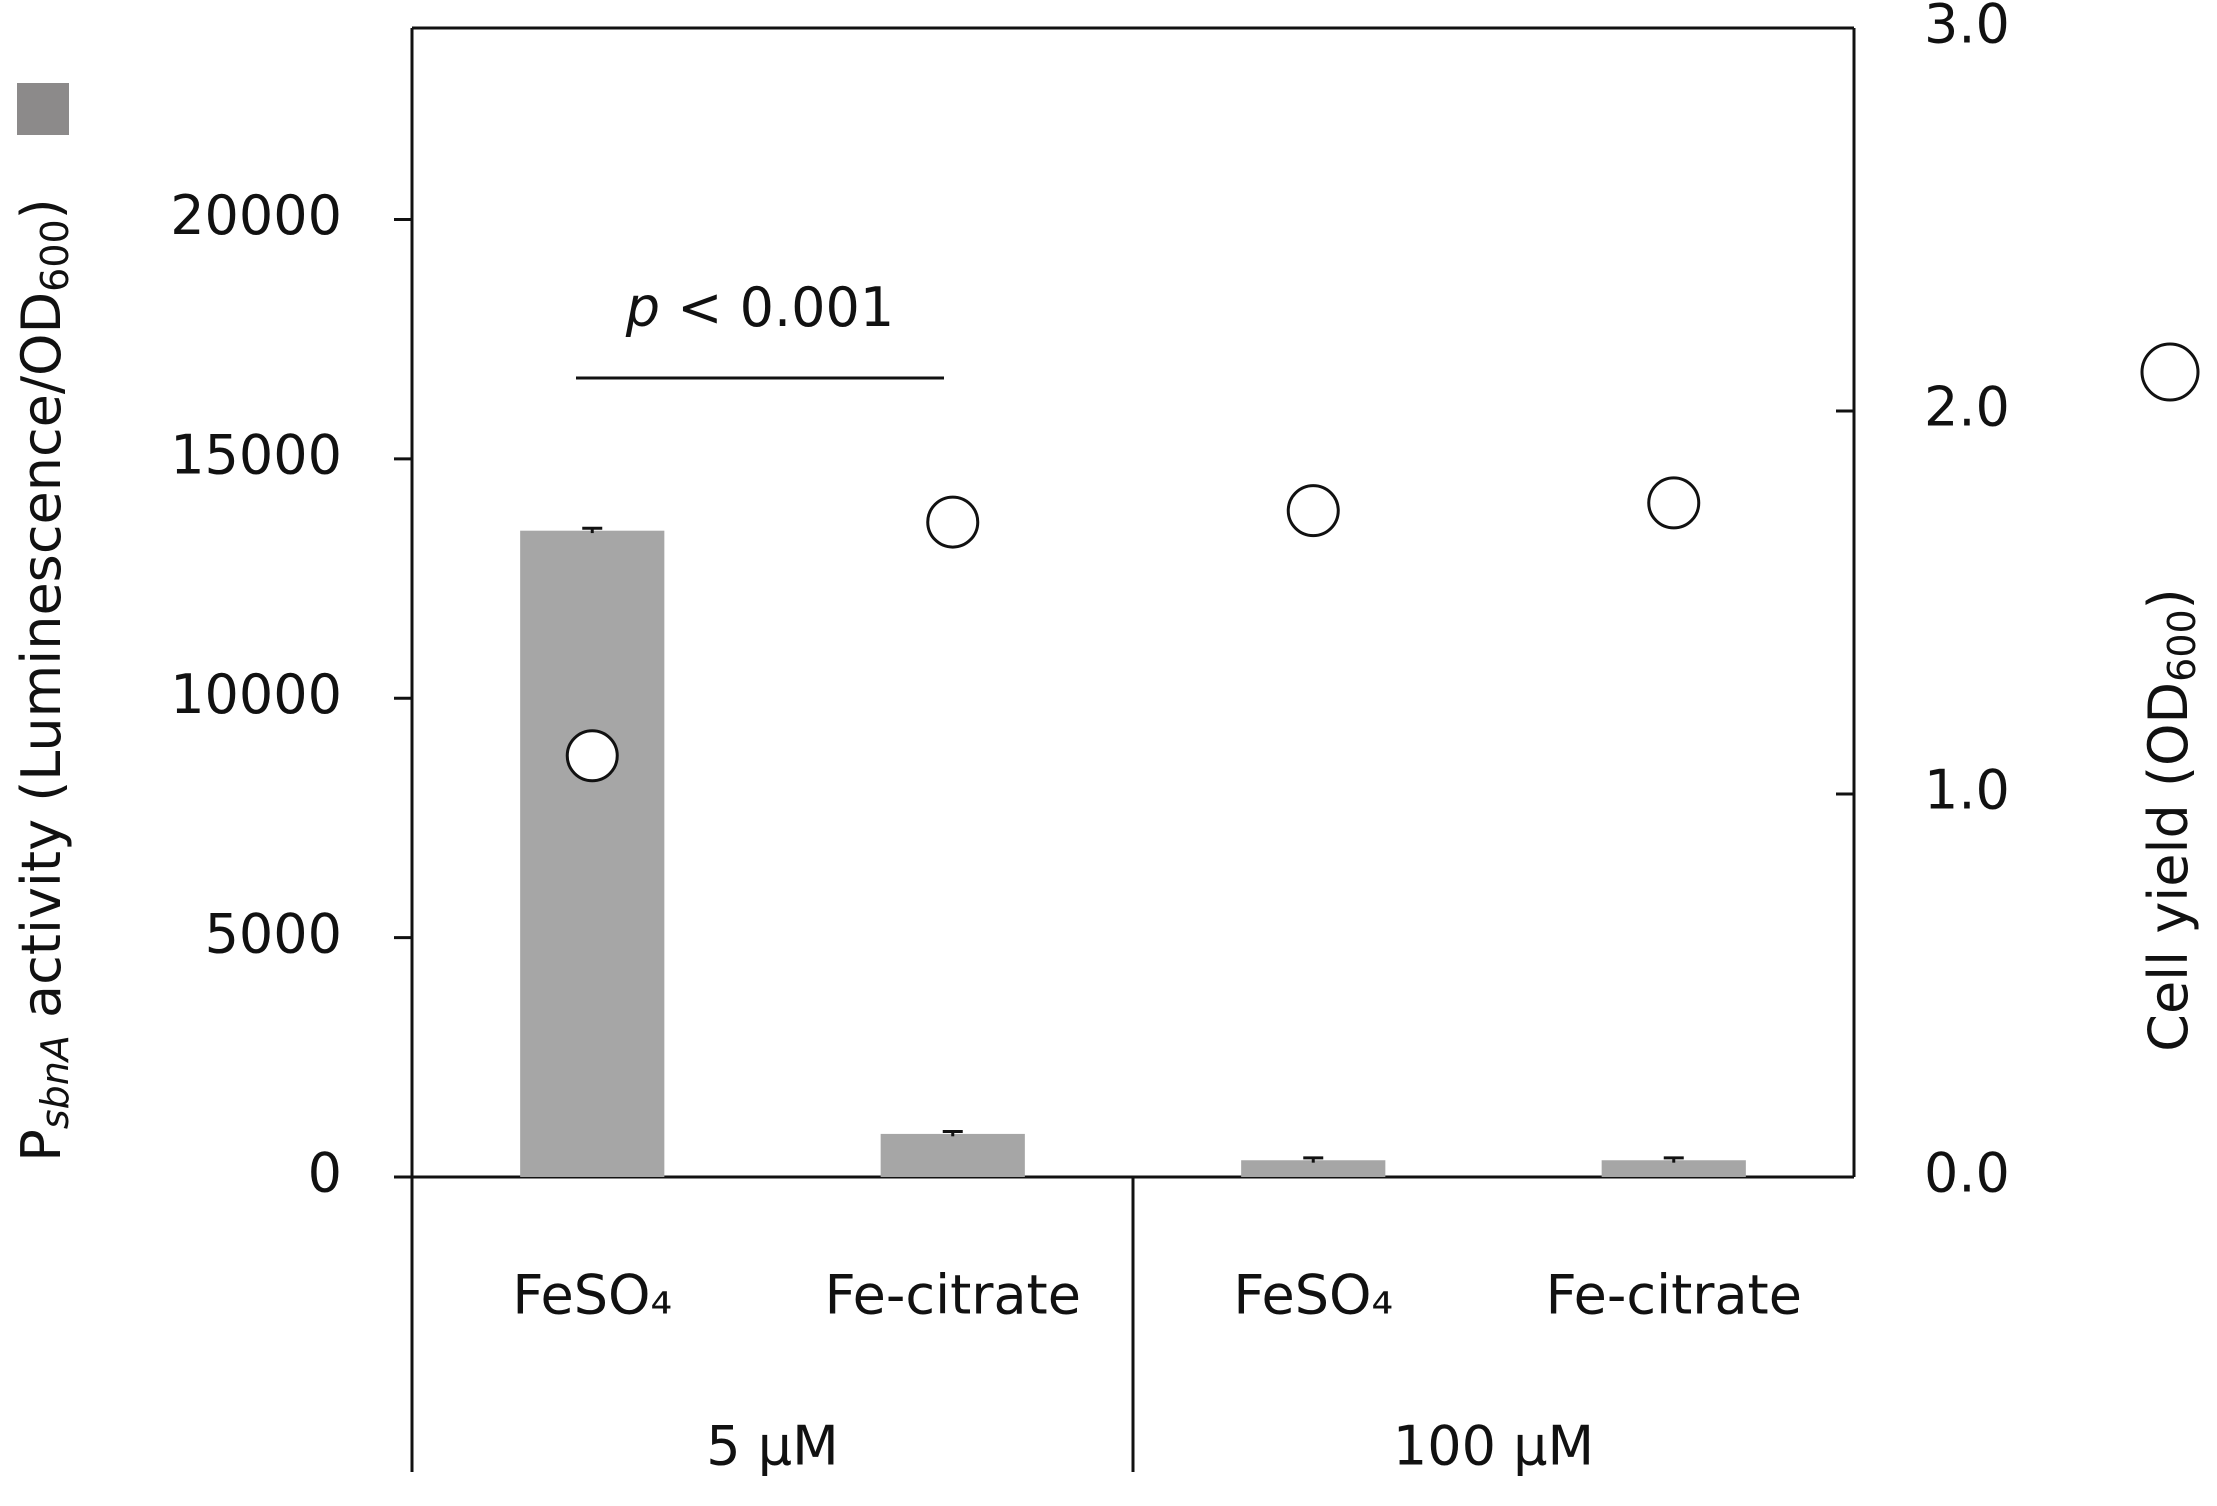 The image size is (2217, 1506). I want to click on y-axis-label: PsbnA activity (Luminescence/OD600), so click(43, 680).